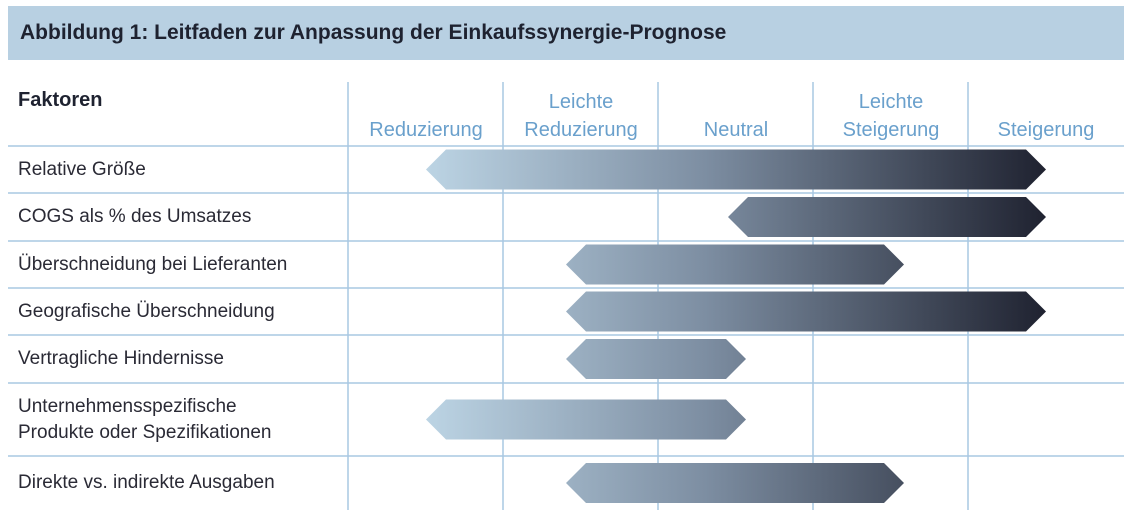  Describe the element at coordinates (1046, 116) in the screenshot. I see `column-header: Steigerung` at that location.